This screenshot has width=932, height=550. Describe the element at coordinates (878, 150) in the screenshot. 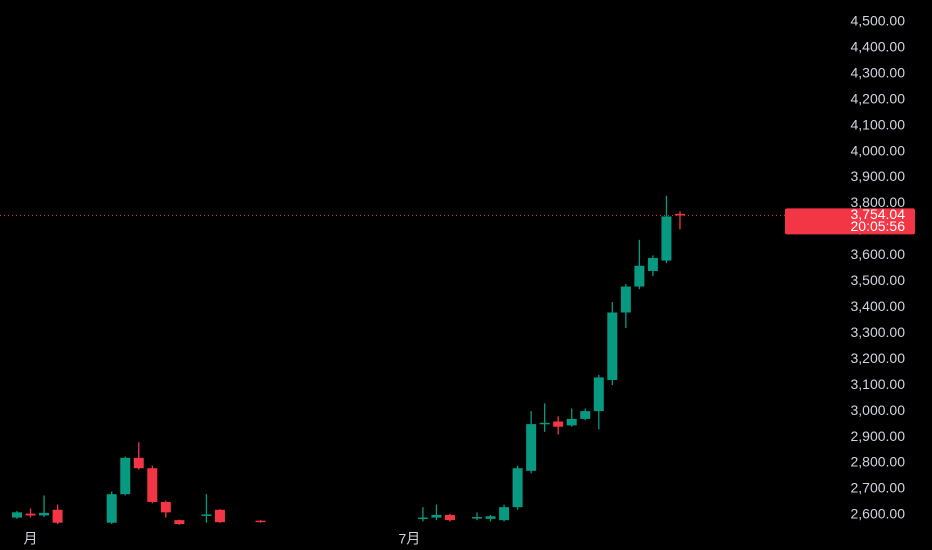

I see `y-tick-label: 4,000.00` at that location.